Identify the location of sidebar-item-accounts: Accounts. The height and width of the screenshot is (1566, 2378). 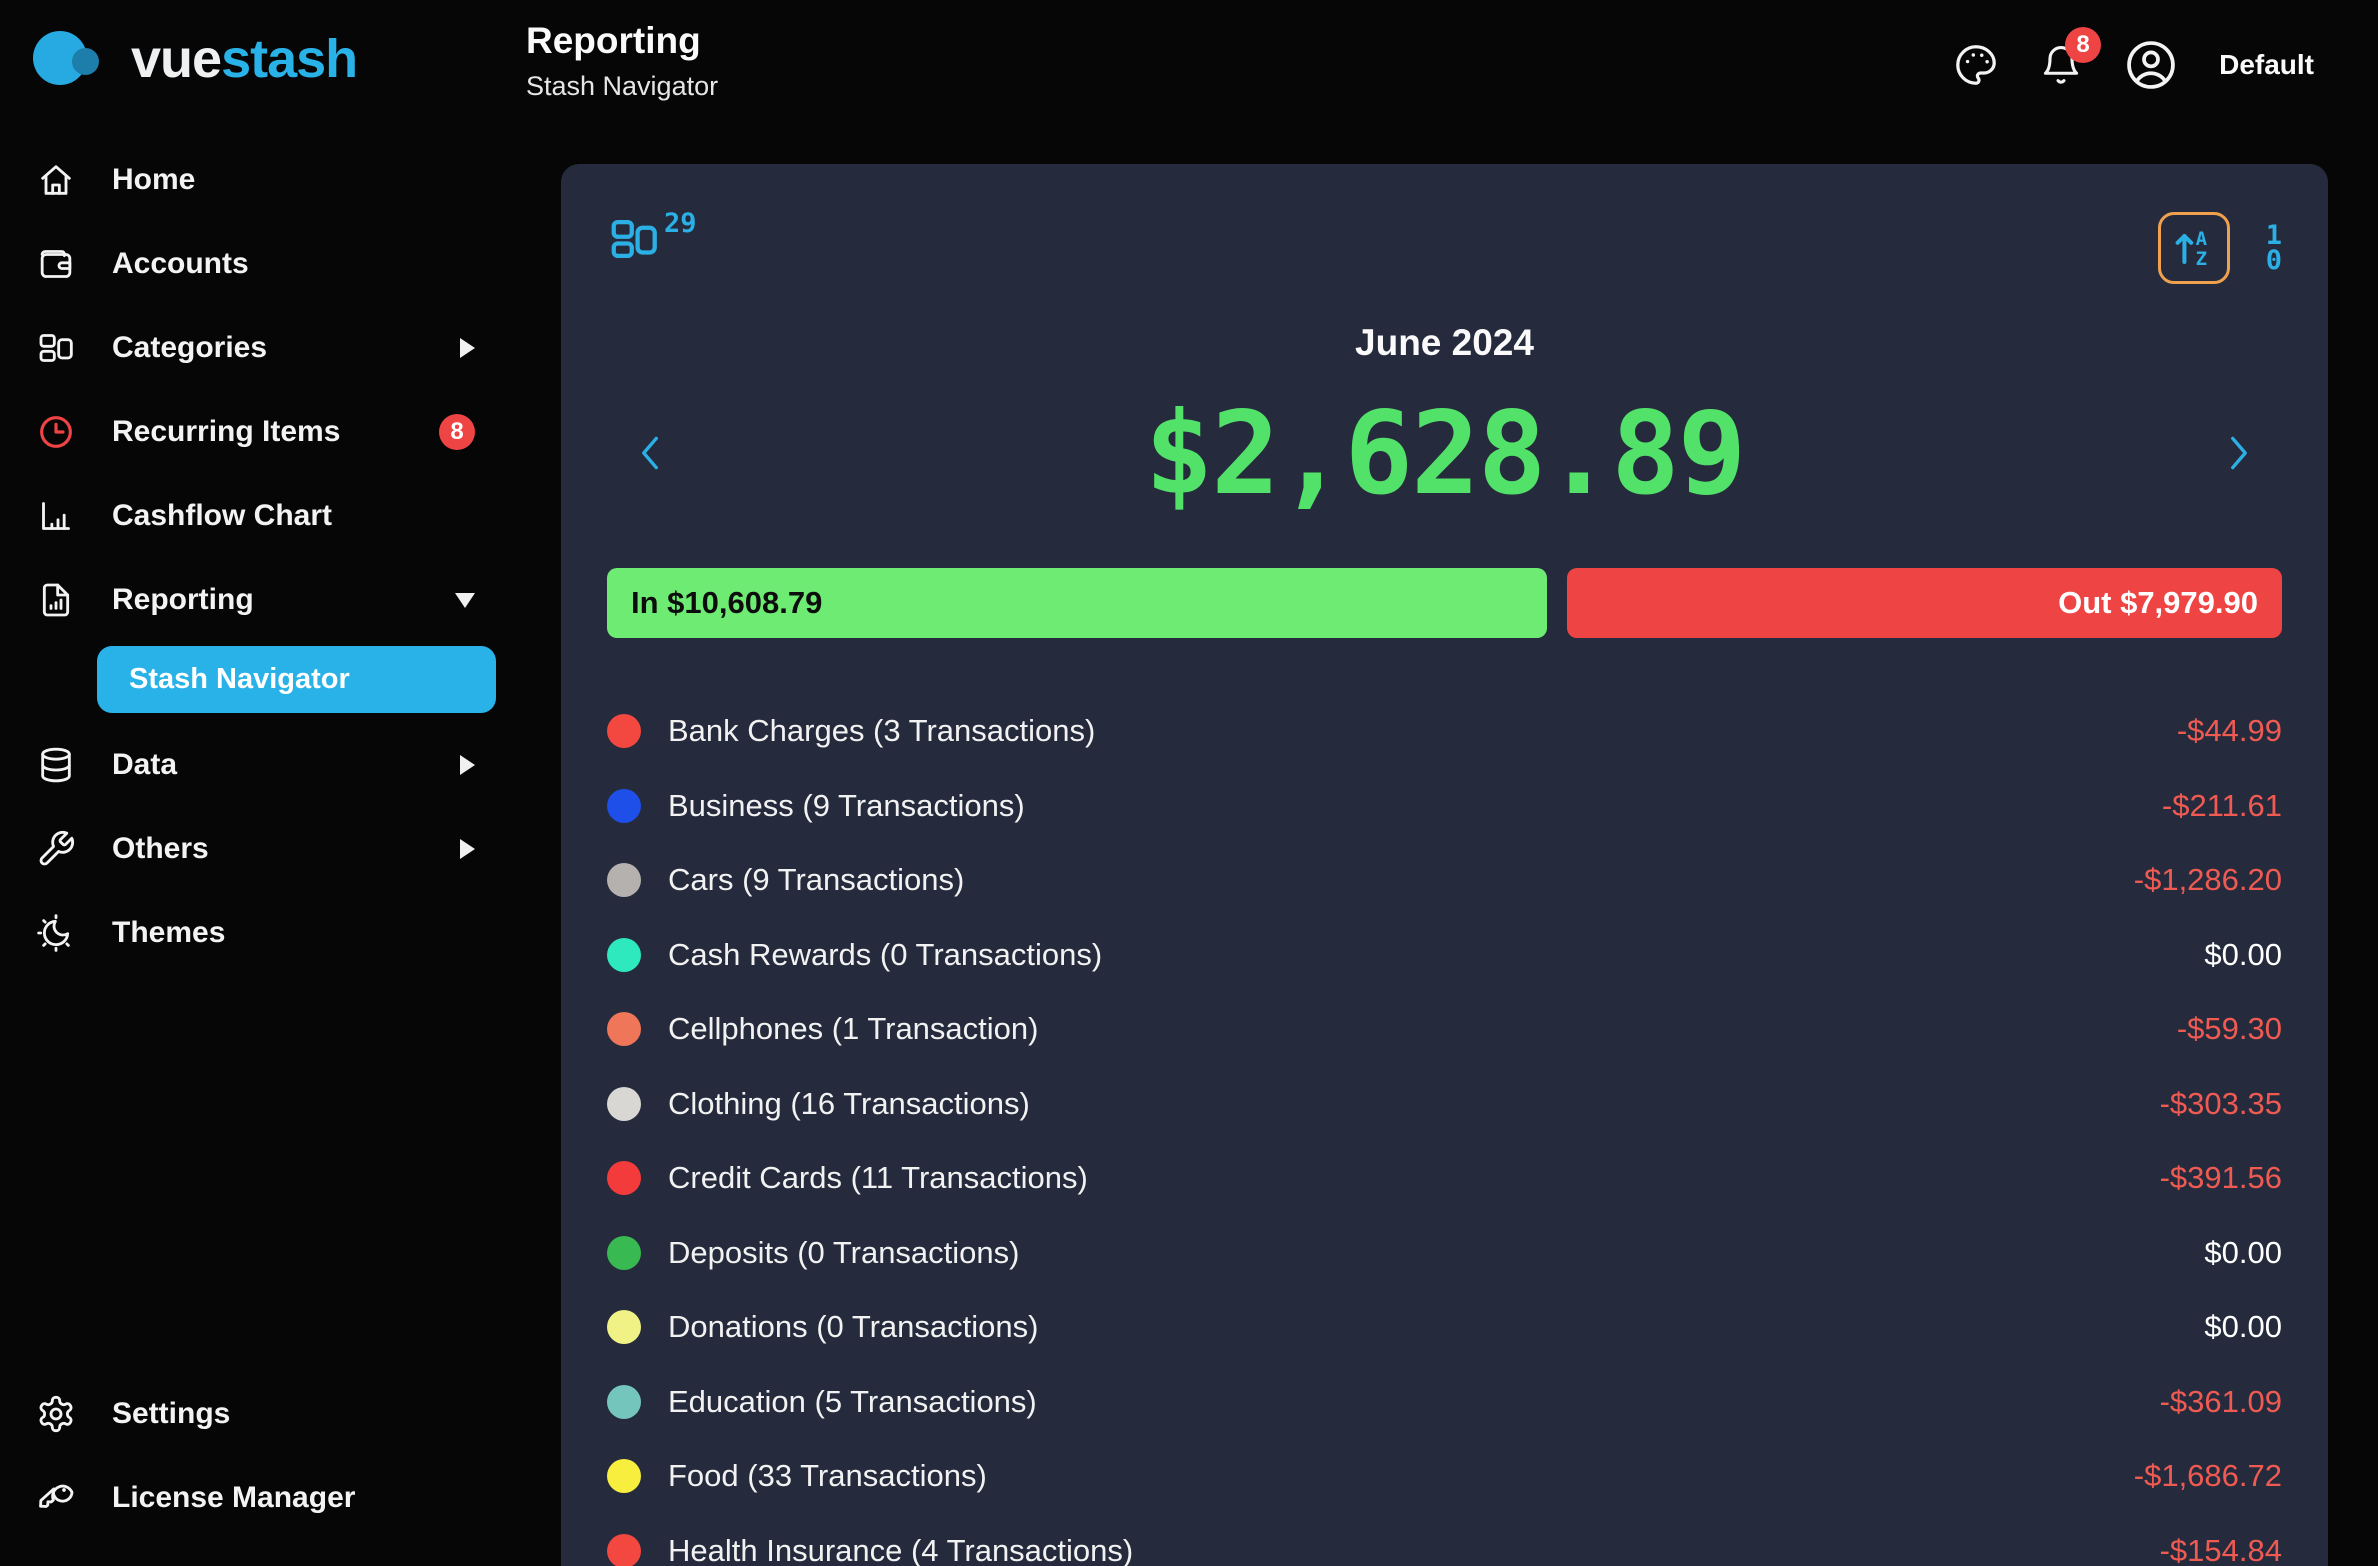
(256, 264).